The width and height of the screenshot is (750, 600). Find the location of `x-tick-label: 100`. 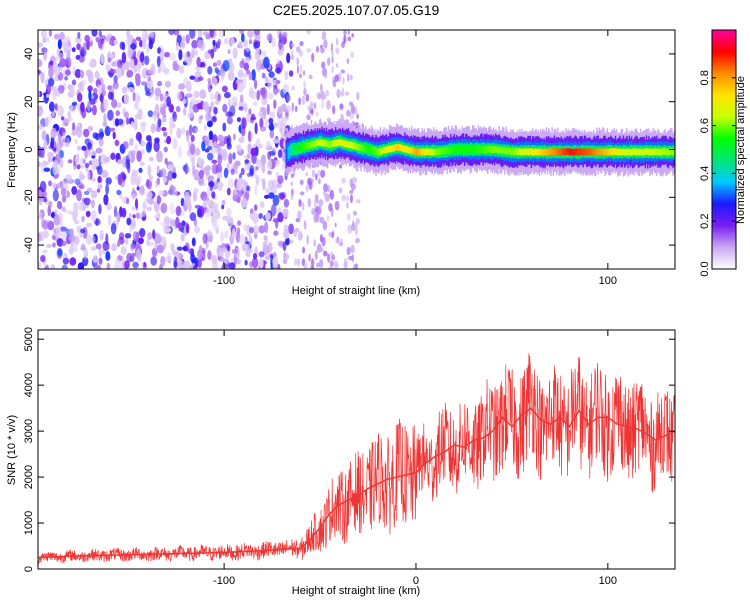

x-tick-label: 100 is located at coordinates (608, 281).